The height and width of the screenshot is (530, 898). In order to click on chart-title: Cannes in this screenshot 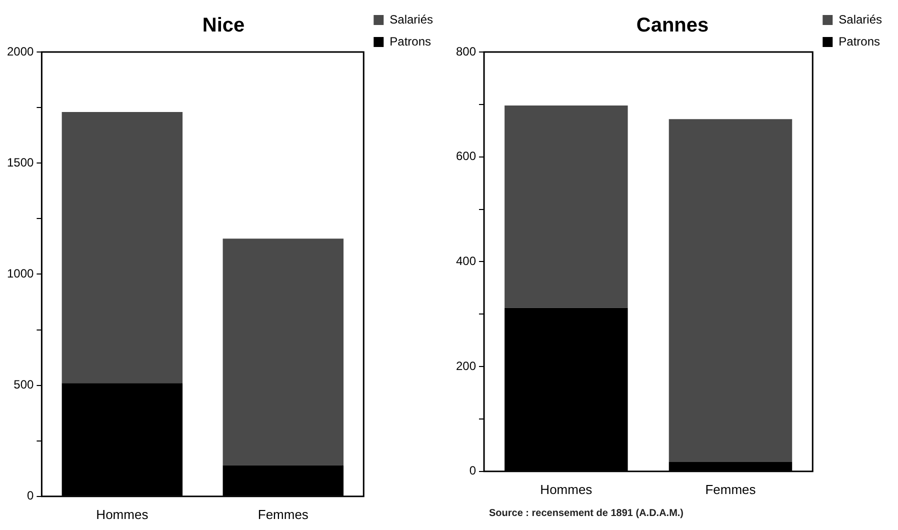, I will do `click(672, 25)`.